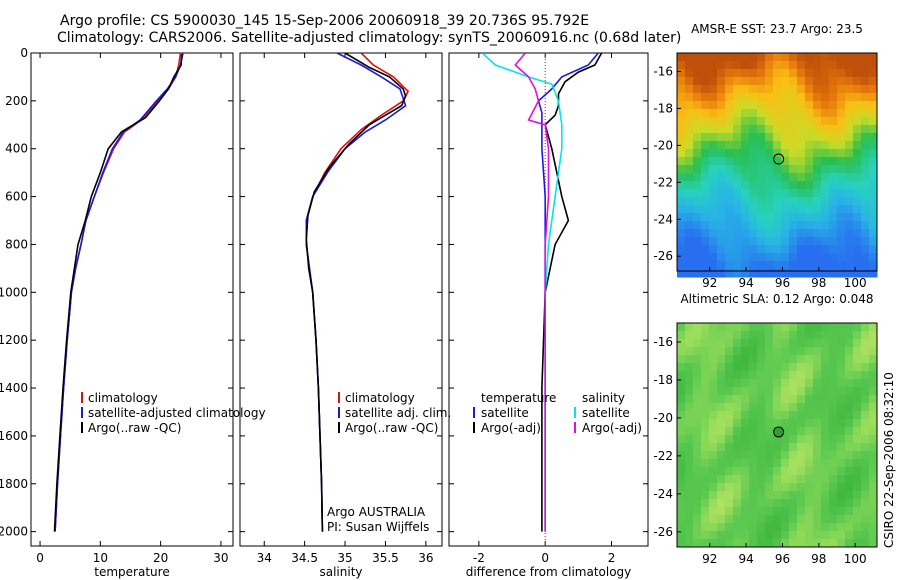 This screenshot has width=900, height=580. I want to click on credit-text: CSIRO 22-Sep-2006 08:32:10, so click(889, 460).